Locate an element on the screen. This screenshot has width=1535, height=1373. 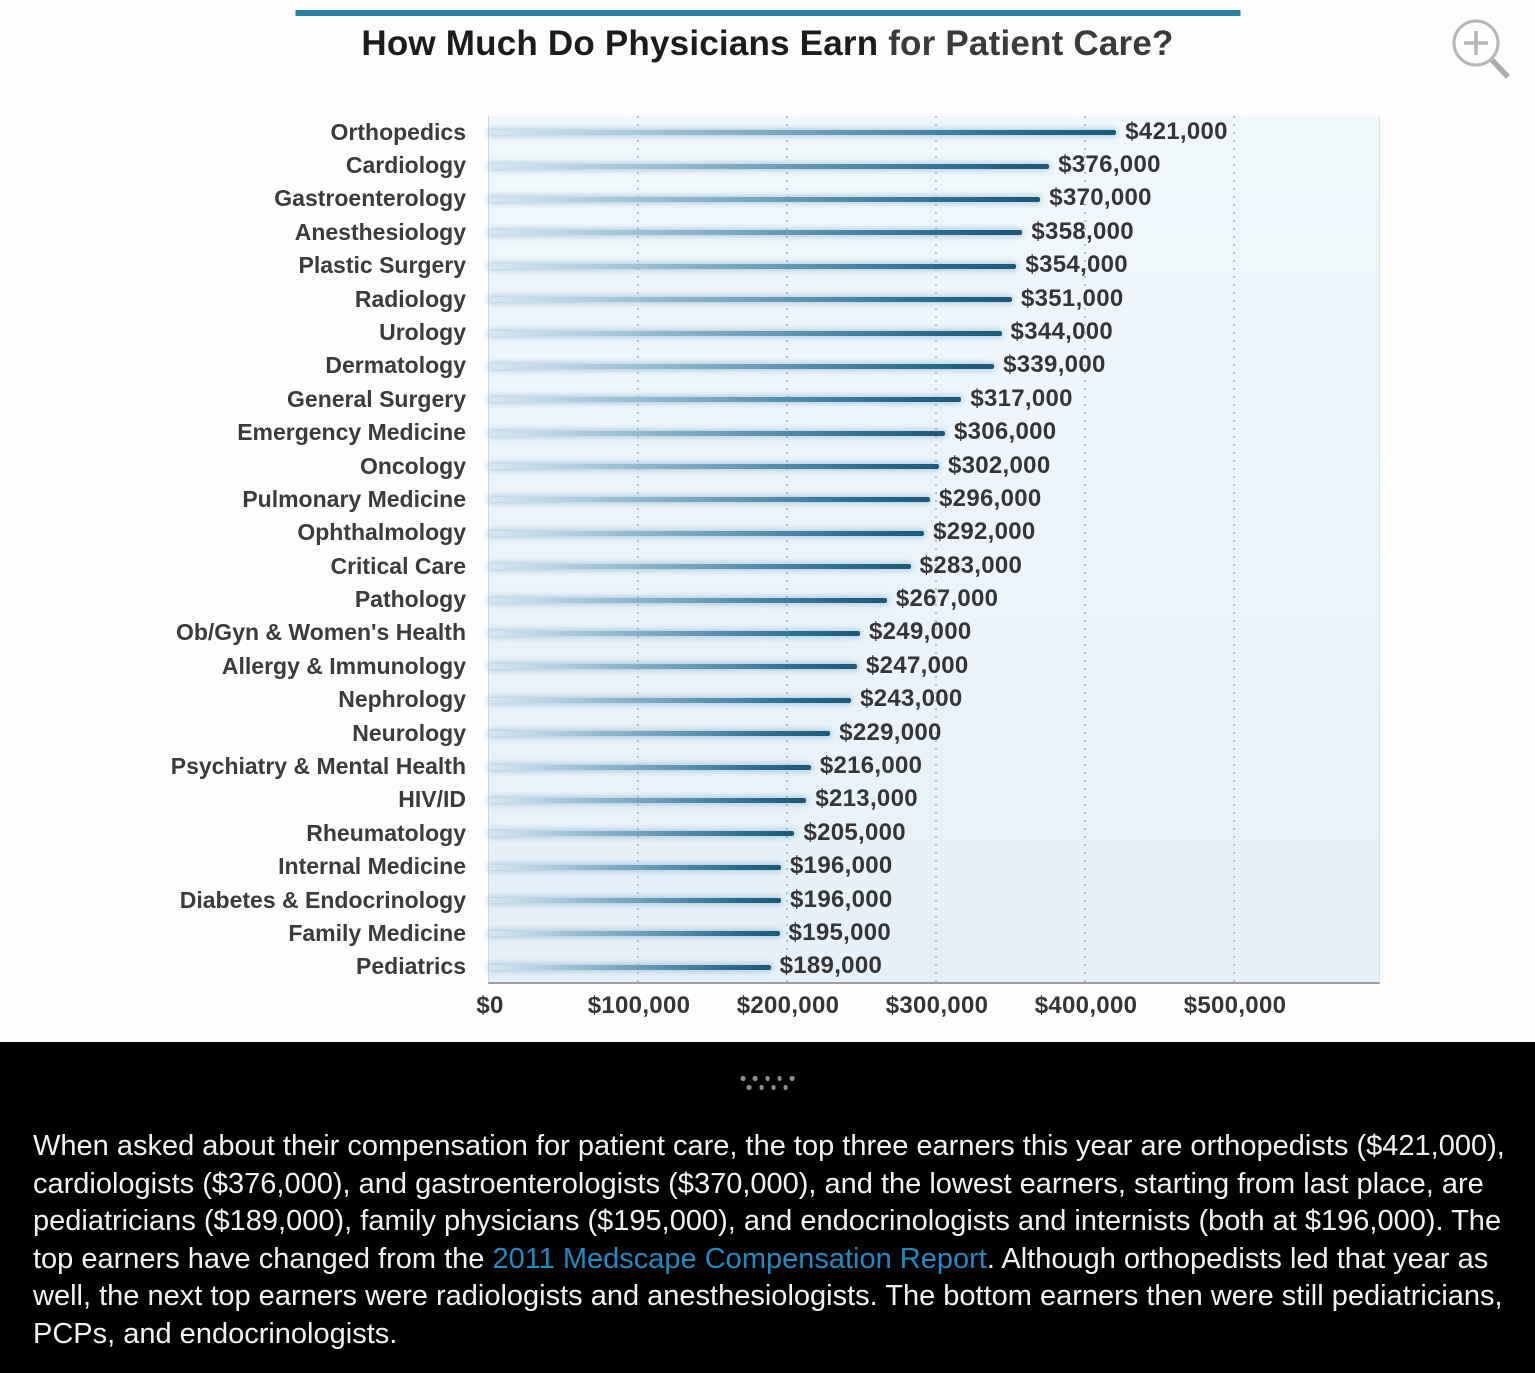
value-label: $351,000 is located at coordinates (1072, 298).